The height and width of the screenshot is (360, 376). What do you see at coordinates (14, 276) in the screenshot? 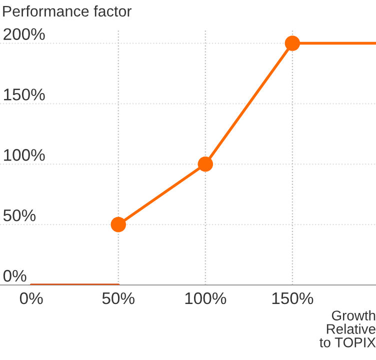
I see `y-tick-label: 0%` at bounding box center [14, 276].